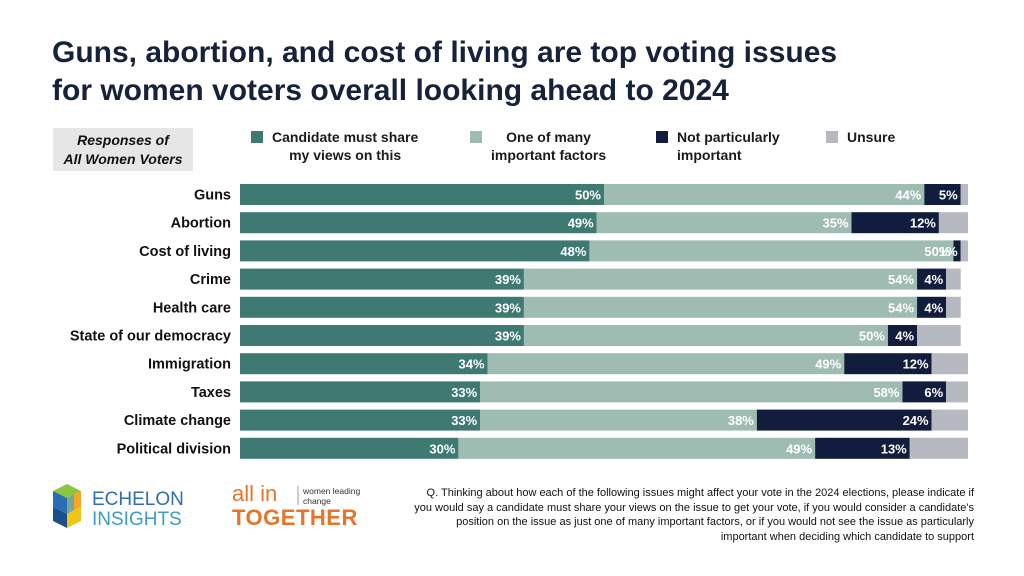 This screenshot has height=576, width=1024. Describe the element at coordinates (317, 501) in the screenshot. I see `allin-tagline-2: change` at that location.